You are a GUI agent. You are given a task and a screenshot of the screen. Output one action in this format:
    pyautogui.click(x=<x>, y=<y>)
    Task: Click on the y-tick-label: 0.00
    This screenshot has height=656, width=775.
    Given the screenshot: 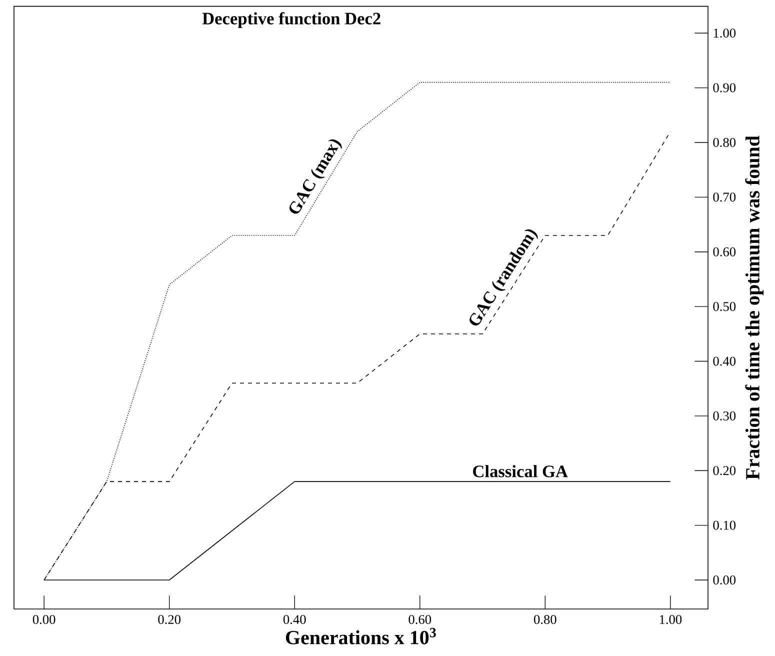 What is the action you would take?
    pyautogui.click(x=724, y=580)
    